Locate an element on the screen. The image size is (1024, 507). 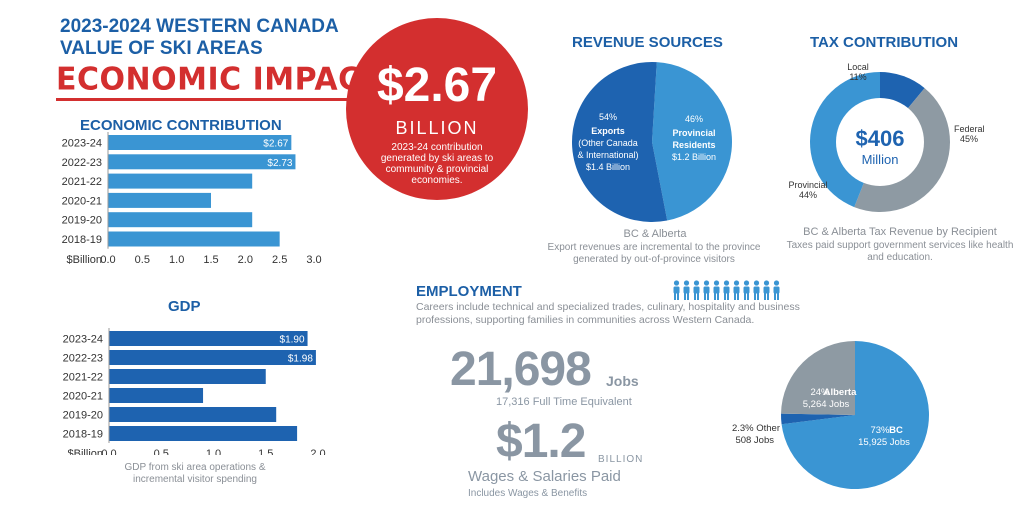
economic-impact-heading: ECONOMIC IMPACT is located at coordinates (219, 79).